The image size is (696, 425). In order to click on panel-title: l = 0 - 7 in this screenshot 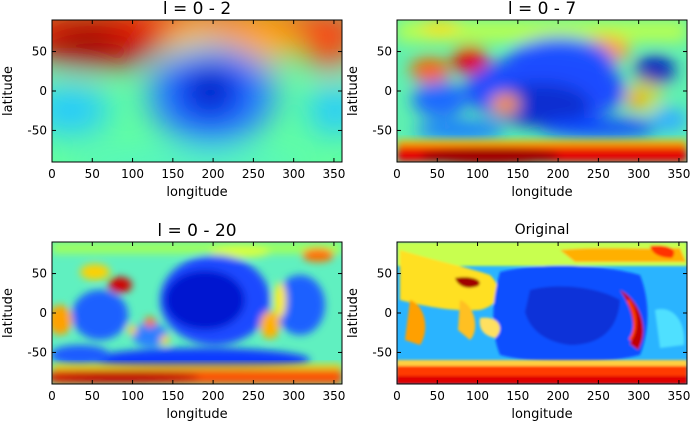, I will do `click(542, 9)`.